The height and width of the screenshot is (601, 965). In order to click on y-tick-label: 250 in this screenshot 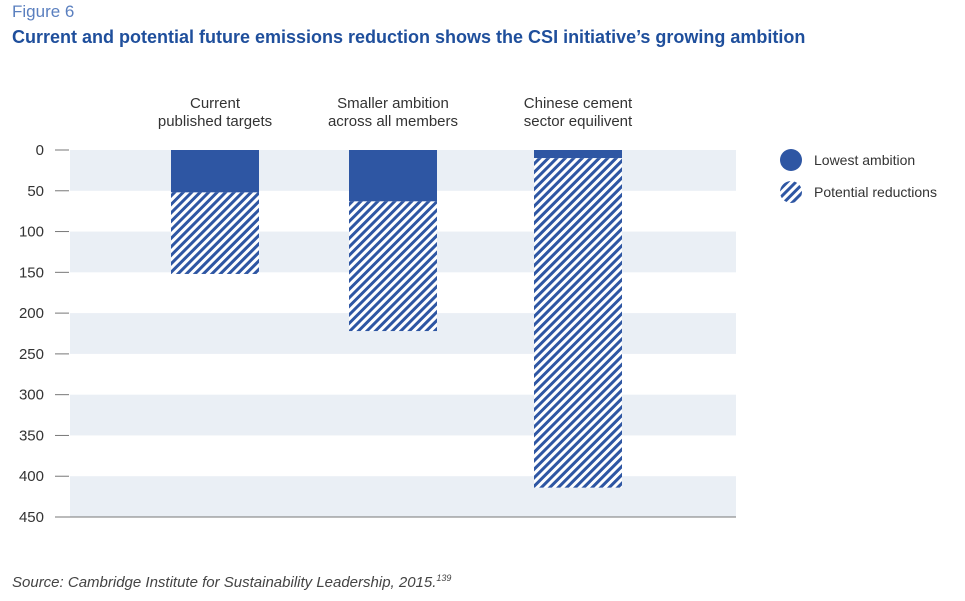, I will do `click(31, 354)`.